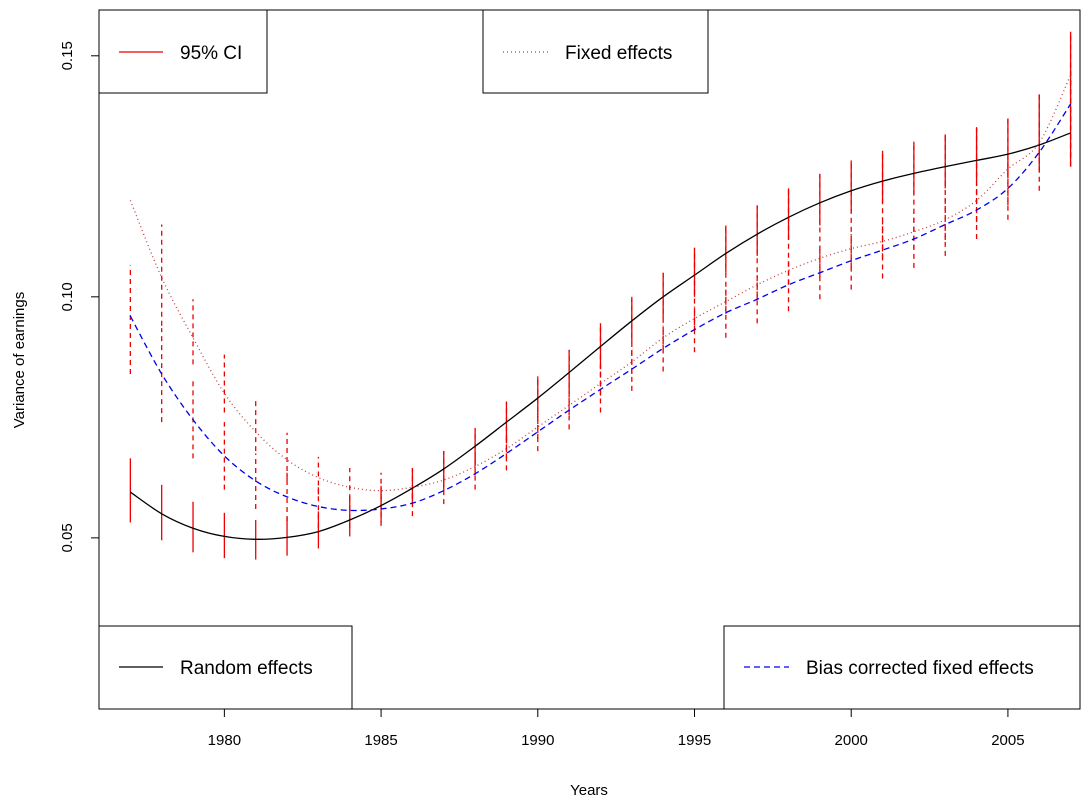  Describe the element at coordinates (1007, 740) in the screenshot. I see `x-tick-label: 2005` at that location.